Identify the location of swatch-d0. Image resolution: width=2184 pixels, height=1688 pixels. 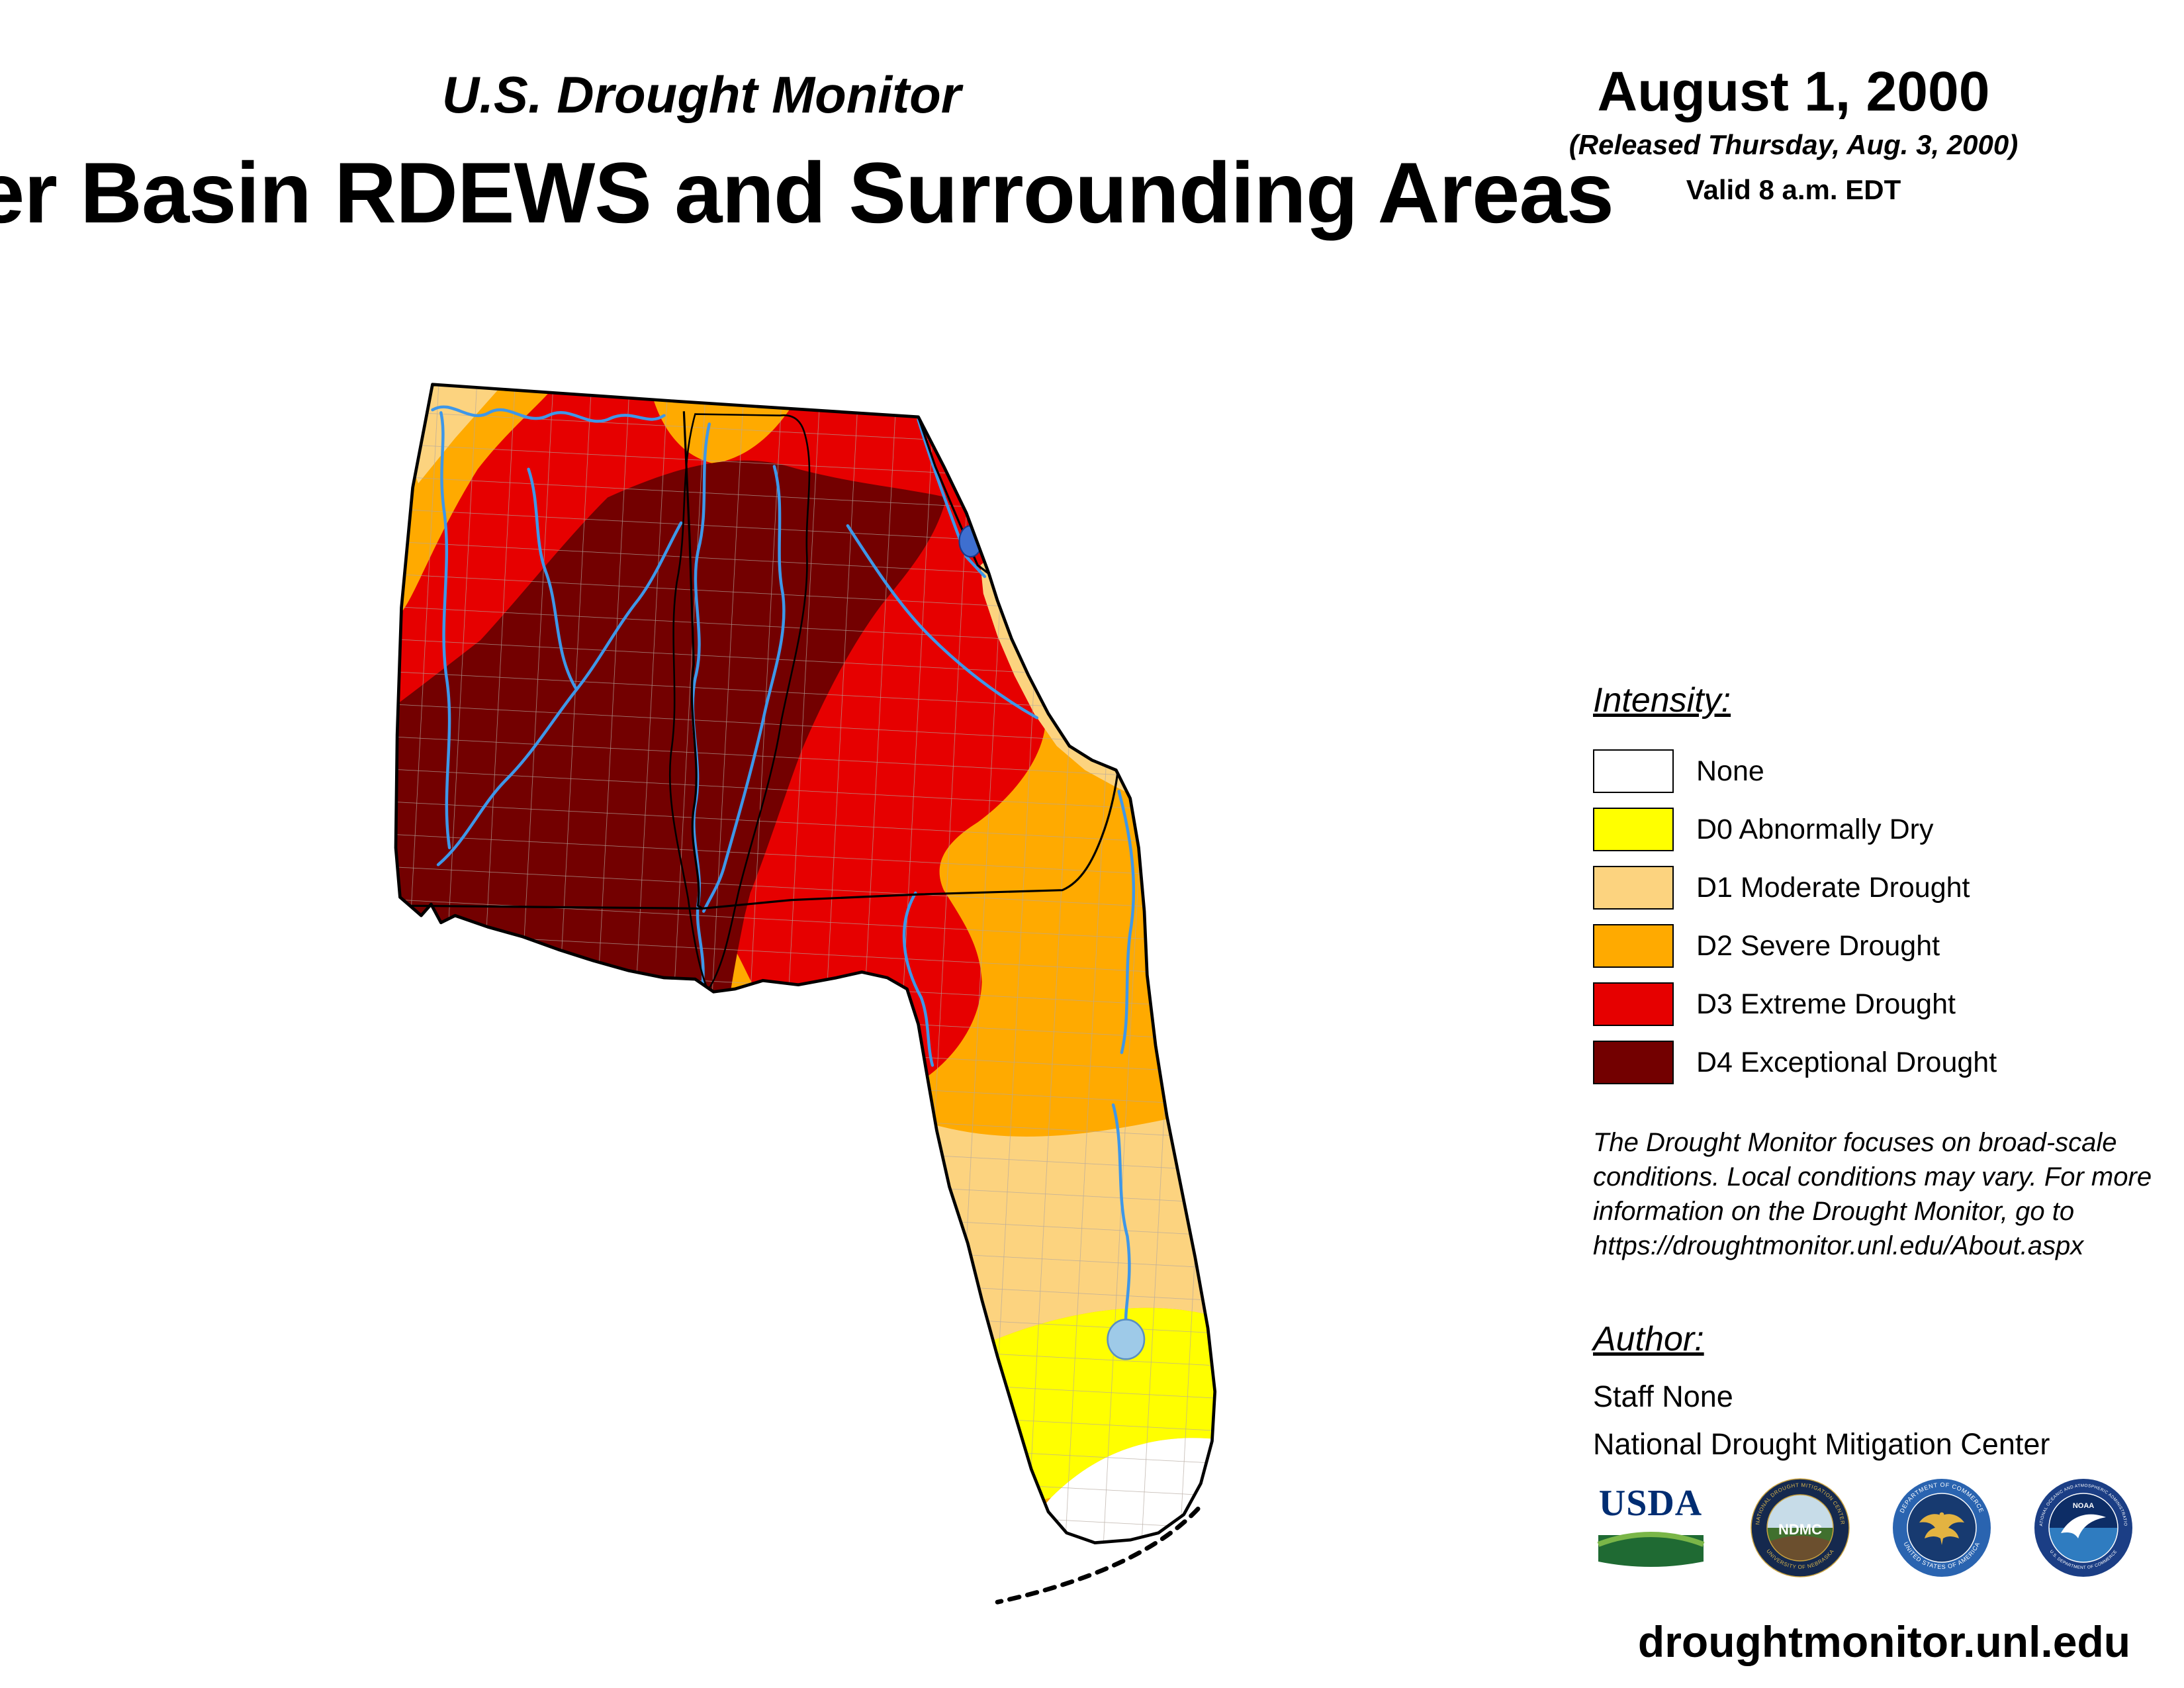
(1633, 829).